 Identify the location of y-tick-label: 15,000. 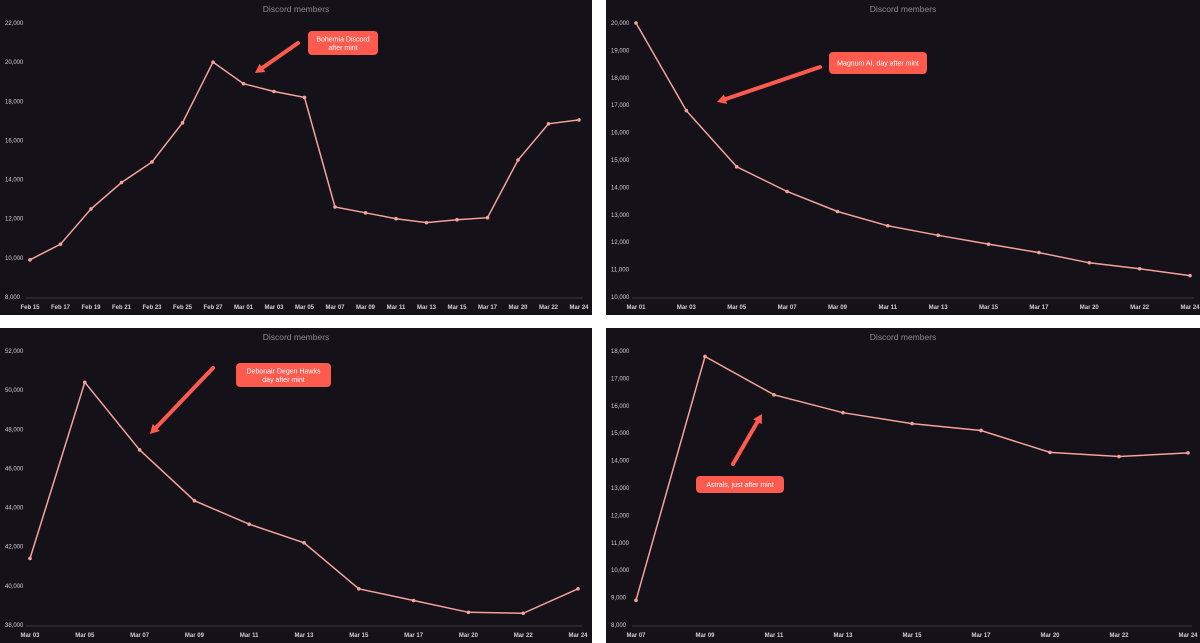
(620, 434).